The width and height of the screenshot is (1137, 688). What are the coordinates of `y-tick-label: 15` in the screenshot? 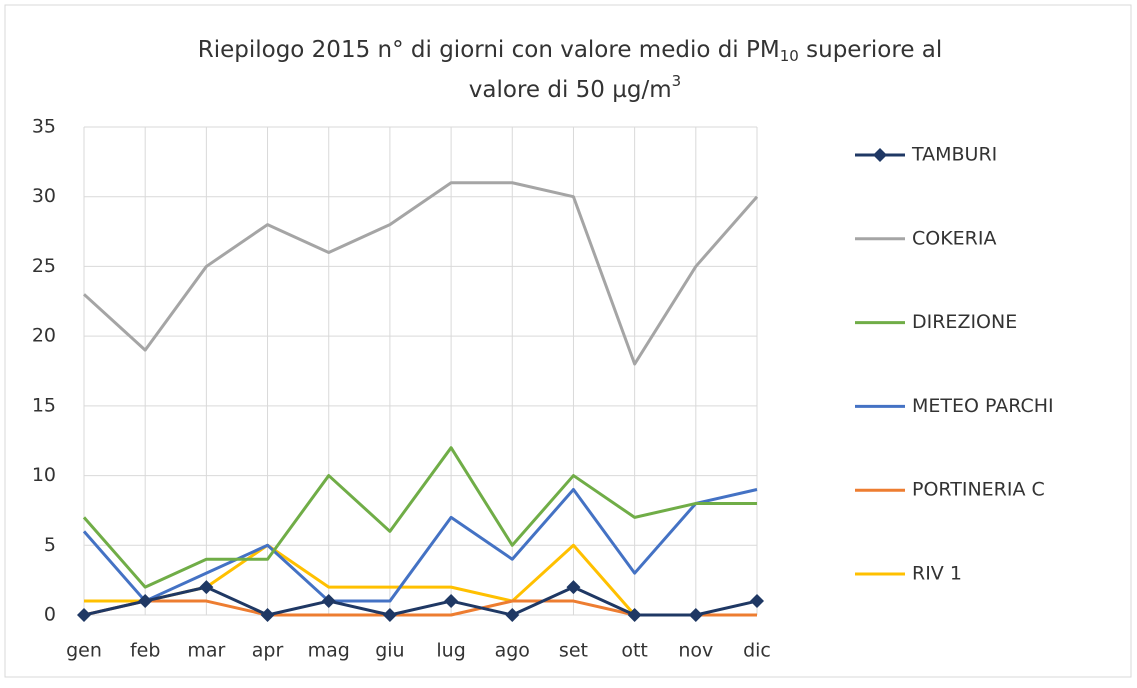 It's located at (44, 405).